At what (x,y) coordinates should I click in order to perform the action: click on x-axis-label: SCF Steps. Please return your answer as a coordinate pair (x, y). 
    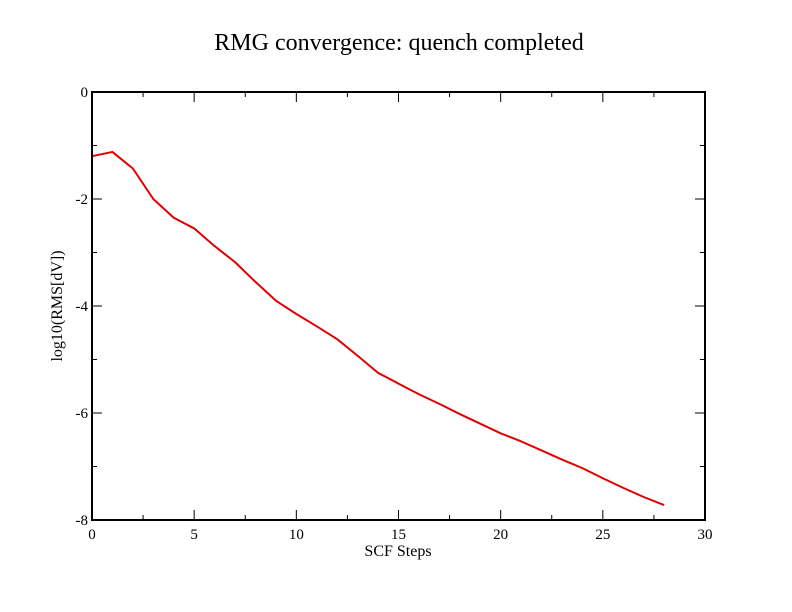
    Looking at the image, I should click on (397, 551).